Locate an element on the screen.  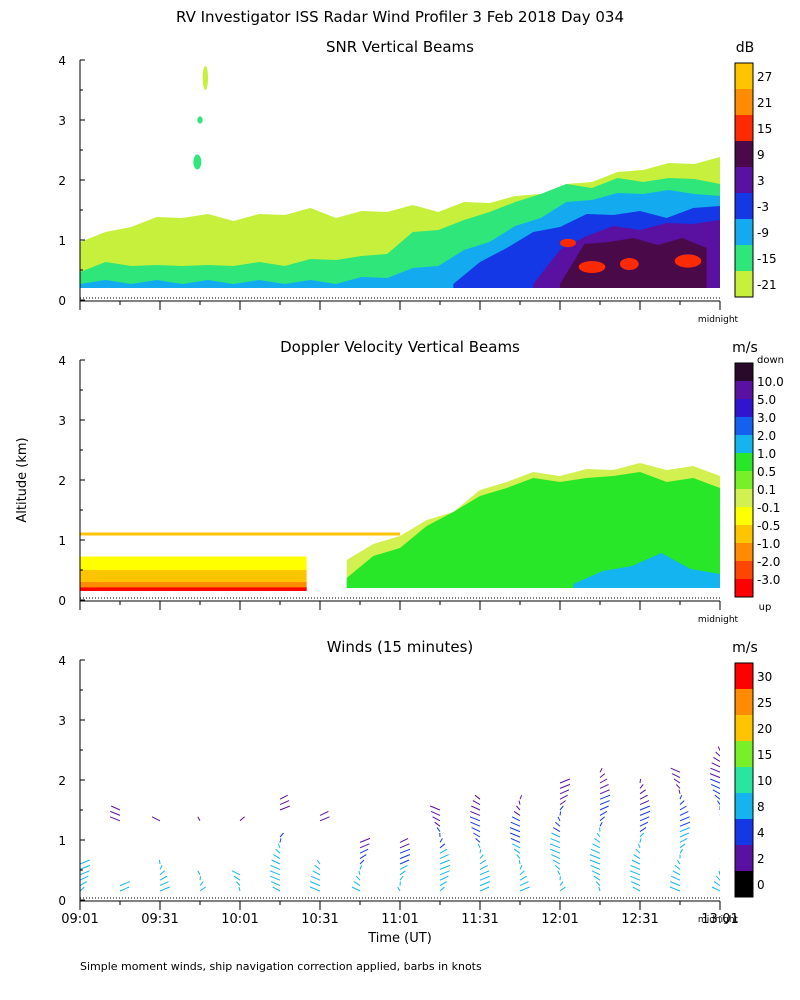
colorbar-tick: -0.1 is located at coordinates (768, 508).